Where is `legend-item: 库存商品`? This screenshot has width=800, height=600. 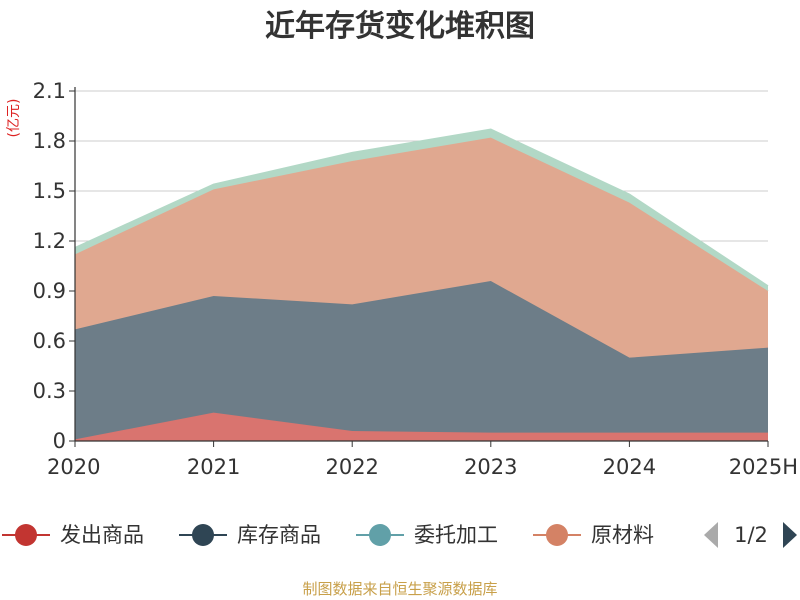
legend-item: 库存商品 is located at coordinates (250, 535).